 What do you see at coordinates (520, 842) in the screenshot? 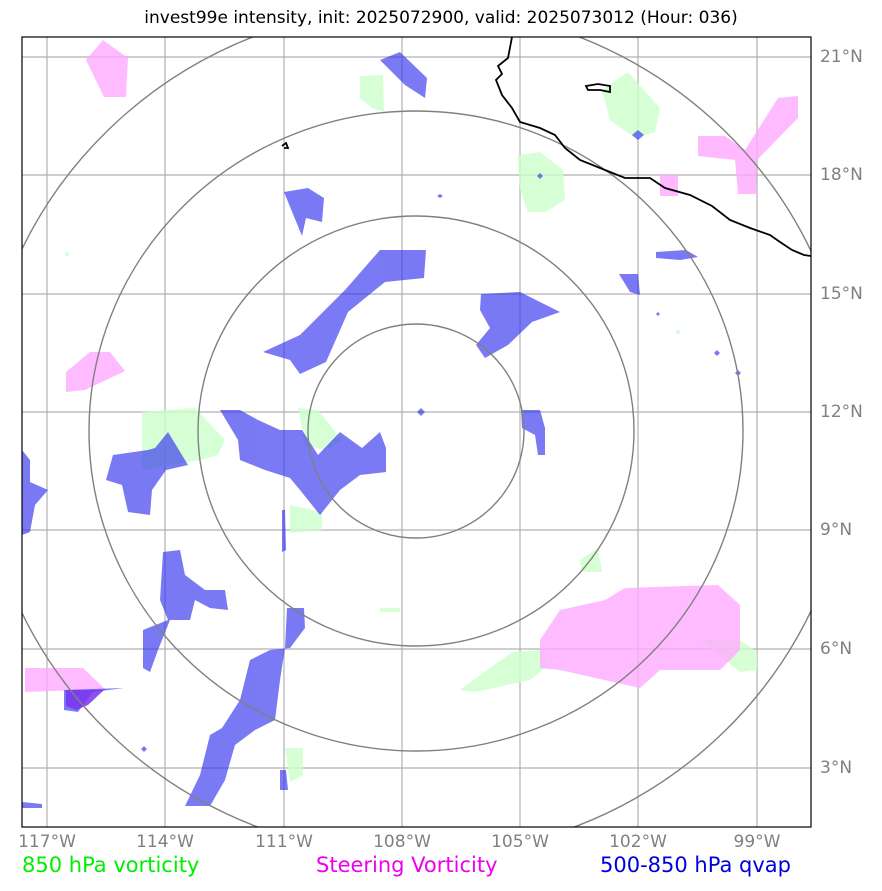
I see `longitude-label: 105°W` at bounding box center [520, 842].